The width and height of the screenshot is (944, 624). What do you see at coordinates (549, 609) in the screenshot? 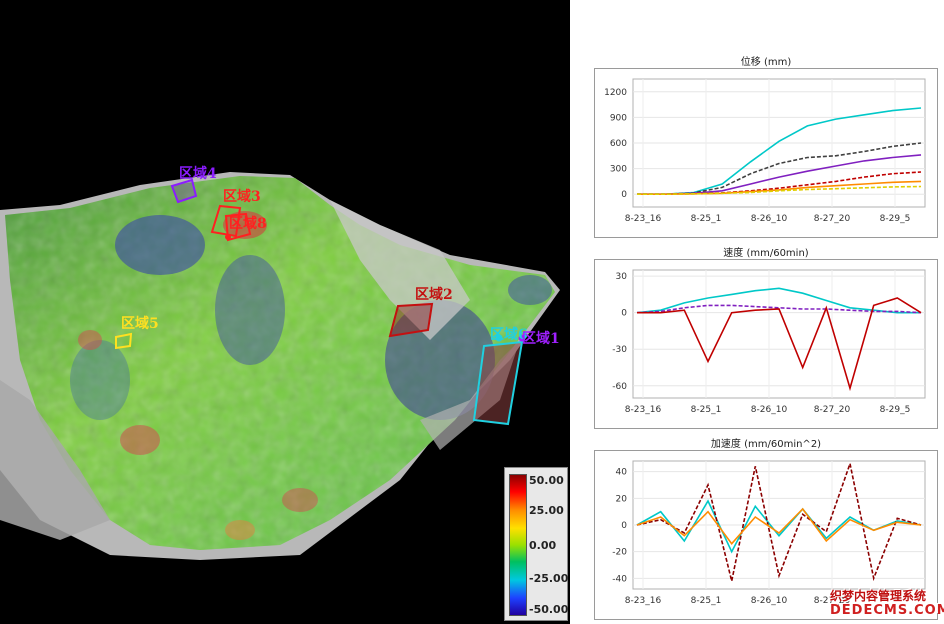
I see `legend-value-min: -50.00` at bounding box center [549, 609].